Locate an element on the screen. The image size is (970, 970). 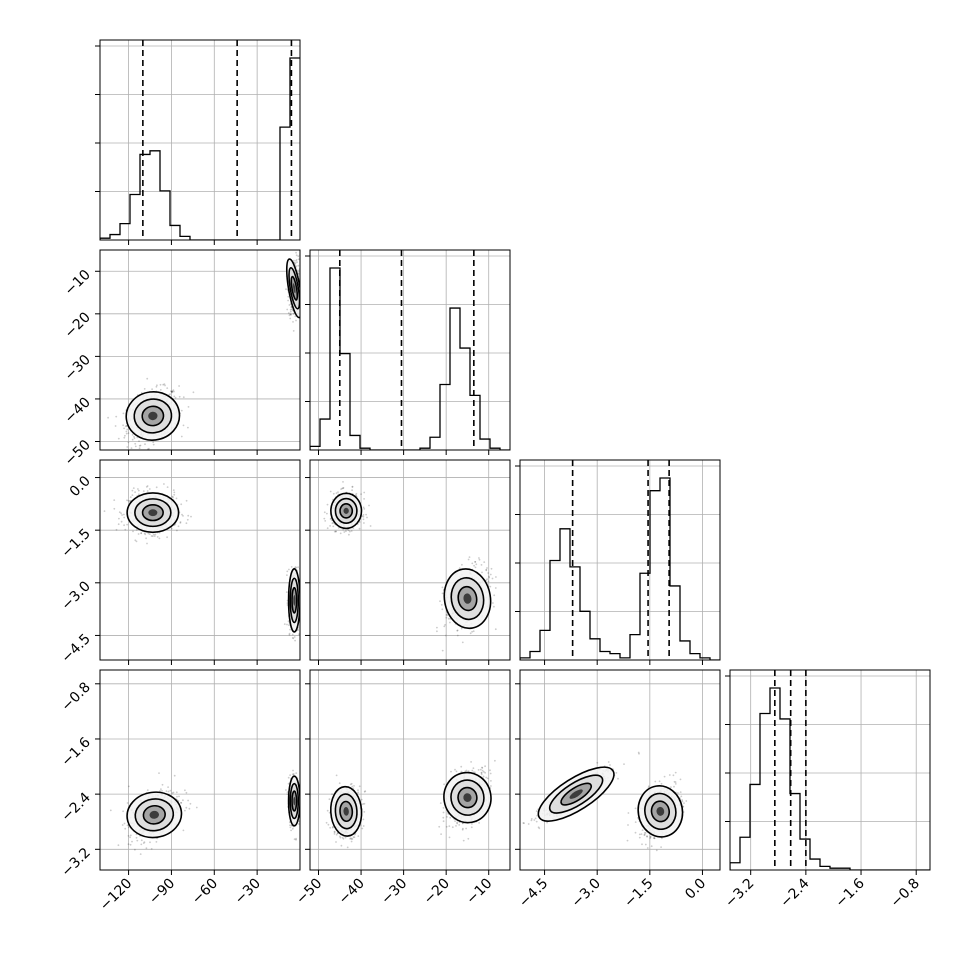
y-tick-label: −0.8 is located at coordinates (75, 696).